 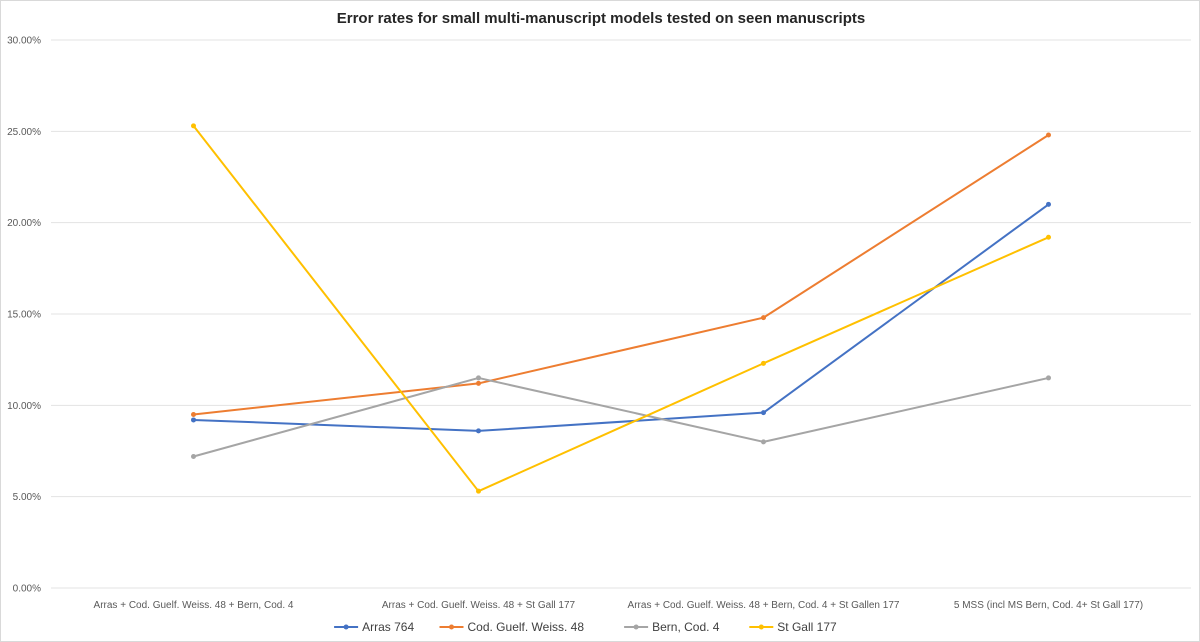 I want to click on y-tick-label: 15.00%, so click(x=24, y=315).